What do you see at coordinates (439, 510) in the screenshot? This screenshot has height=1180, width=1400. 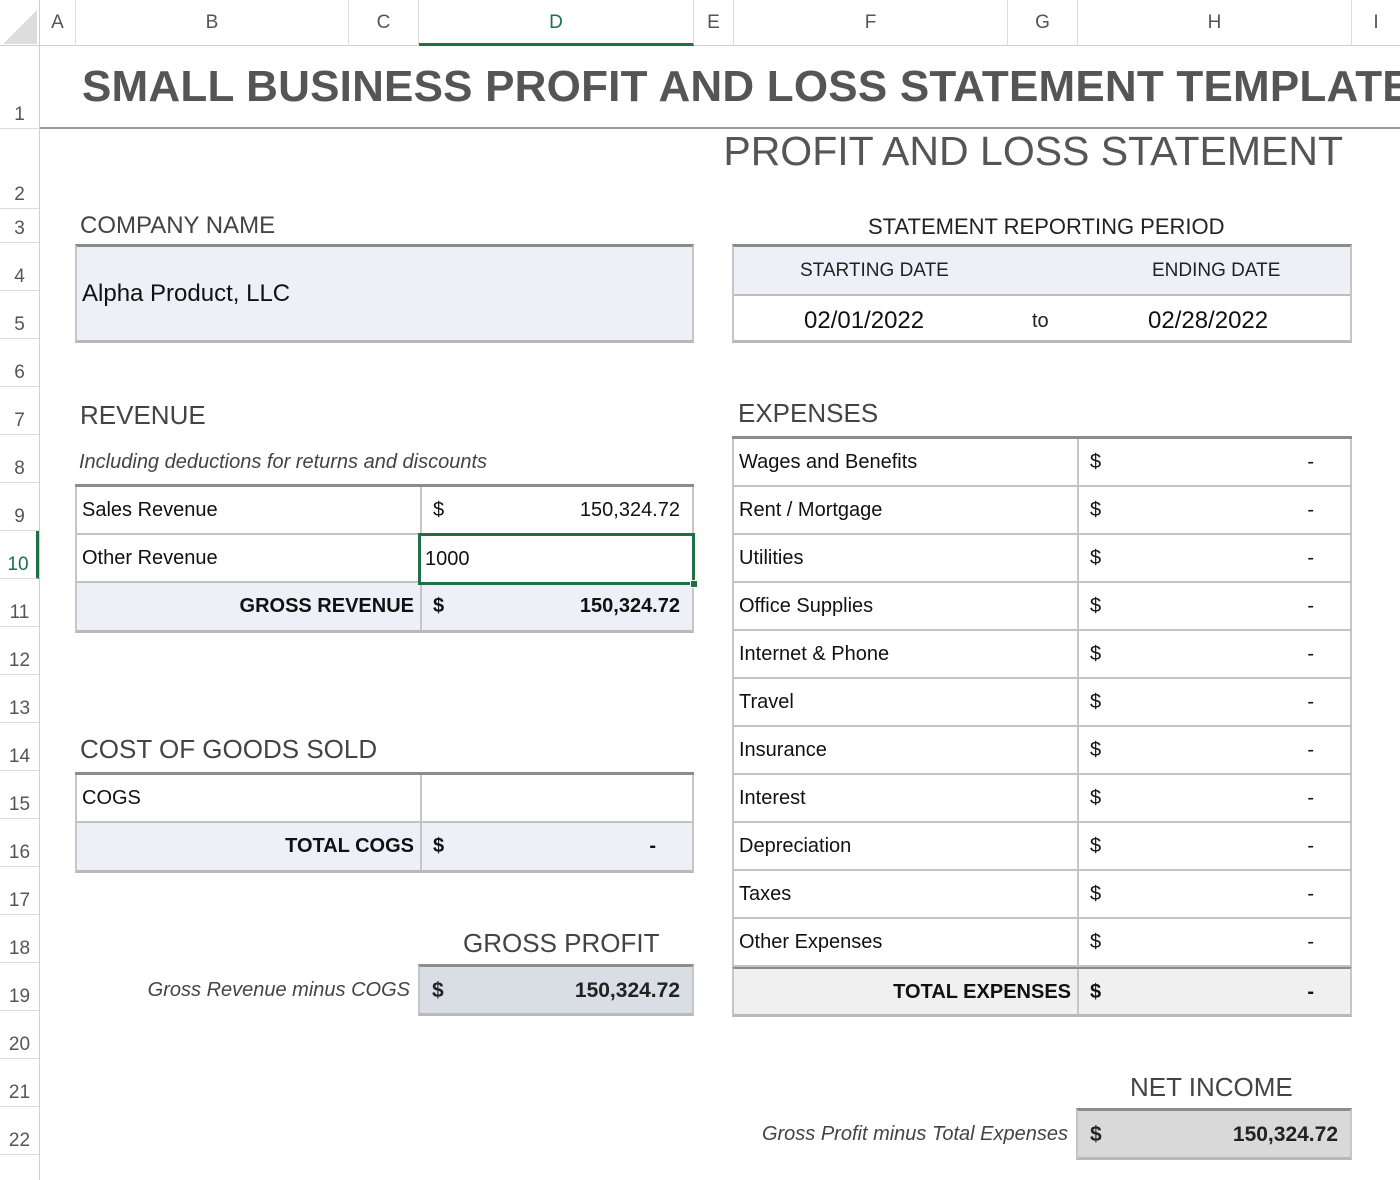 I see `sales-revenue-currency: $` at bounding box center [439, 510].